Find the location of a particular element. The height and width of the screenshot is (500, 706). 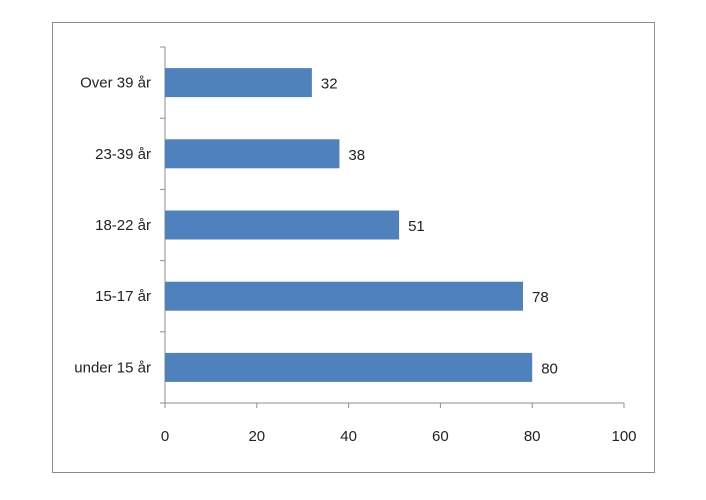

bar-data-label: 78 is located at coordinates (540, 297).